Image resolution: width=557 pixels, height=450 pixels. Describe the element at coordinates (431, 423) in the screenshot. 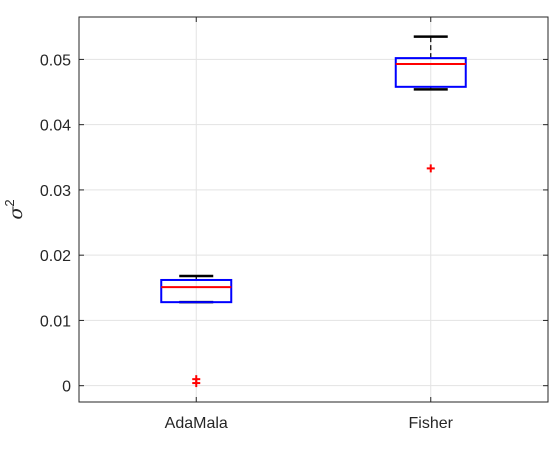

I see `x-tick-label: Fisher` at that location.